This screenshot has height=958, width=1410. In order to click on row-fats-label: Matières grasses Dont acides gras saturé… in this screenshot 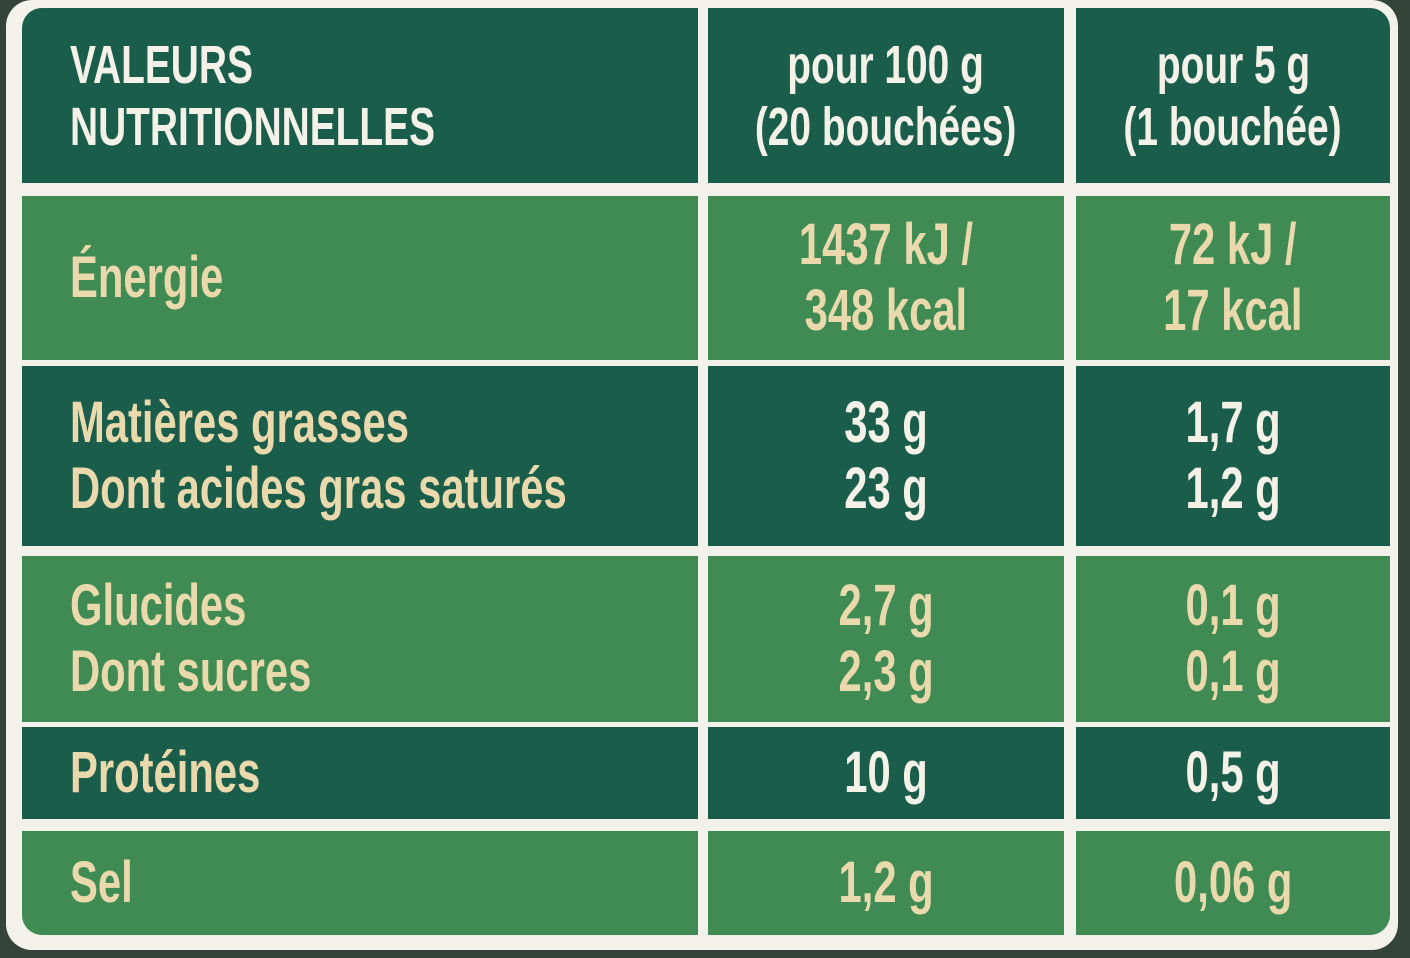, I will do `click(360, 456)`.